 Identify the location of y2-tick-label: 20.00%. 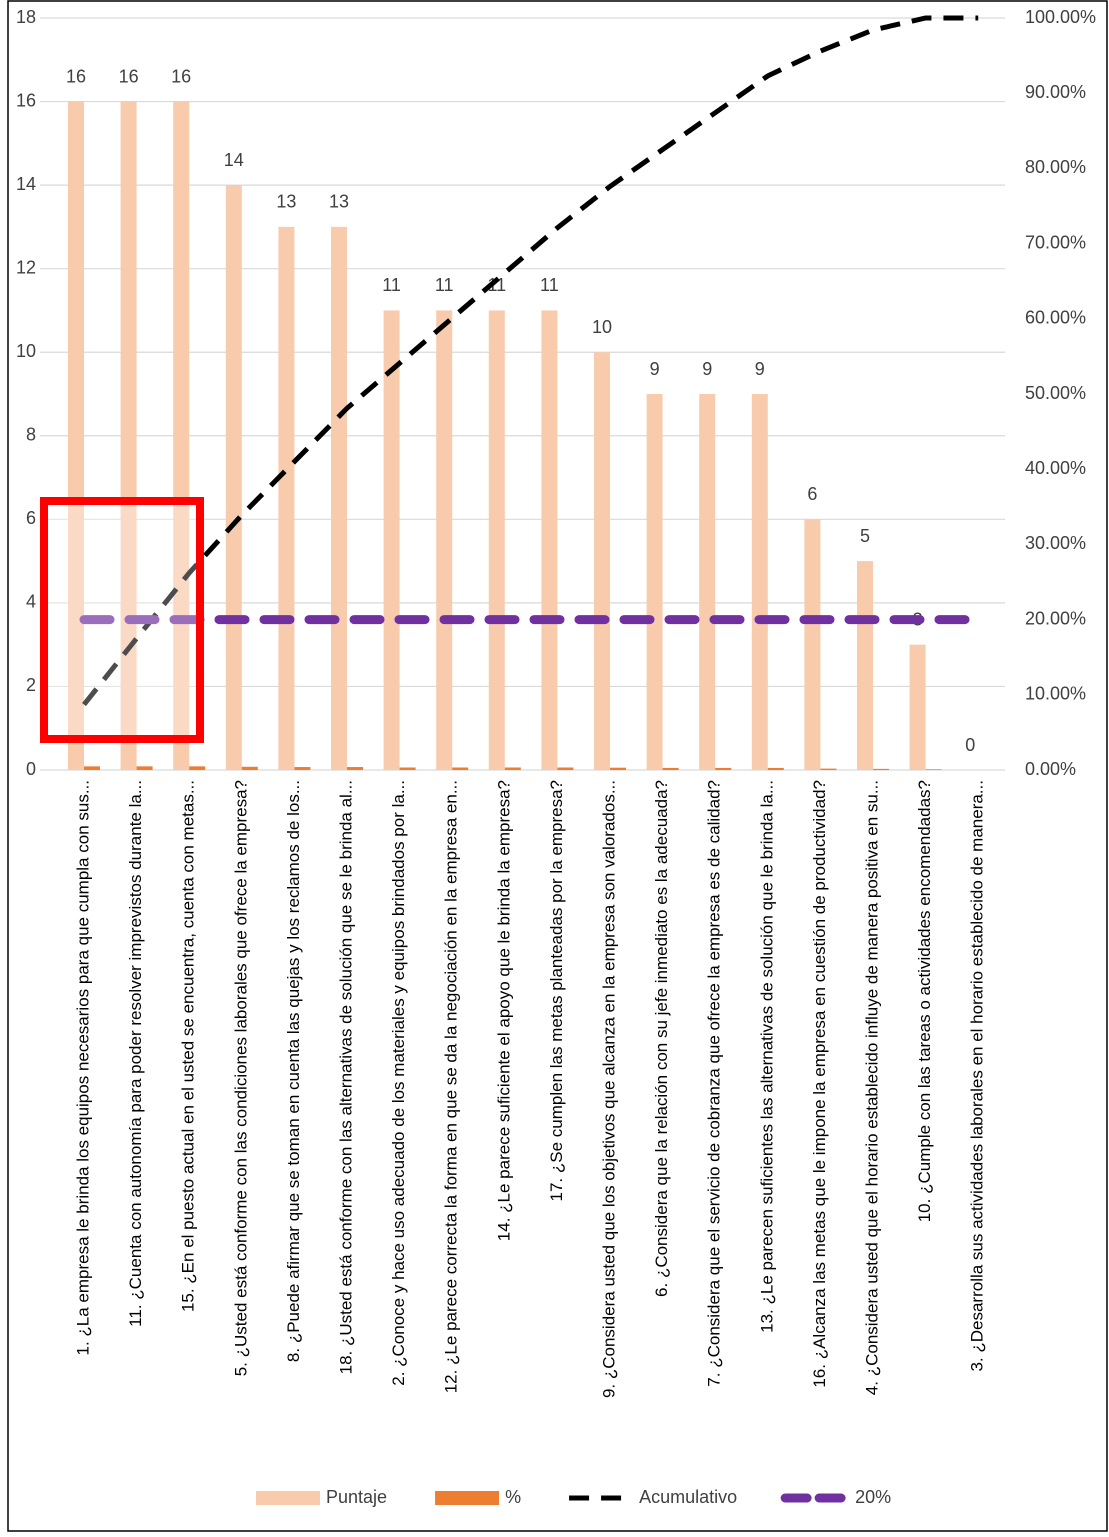
(1055, 618).